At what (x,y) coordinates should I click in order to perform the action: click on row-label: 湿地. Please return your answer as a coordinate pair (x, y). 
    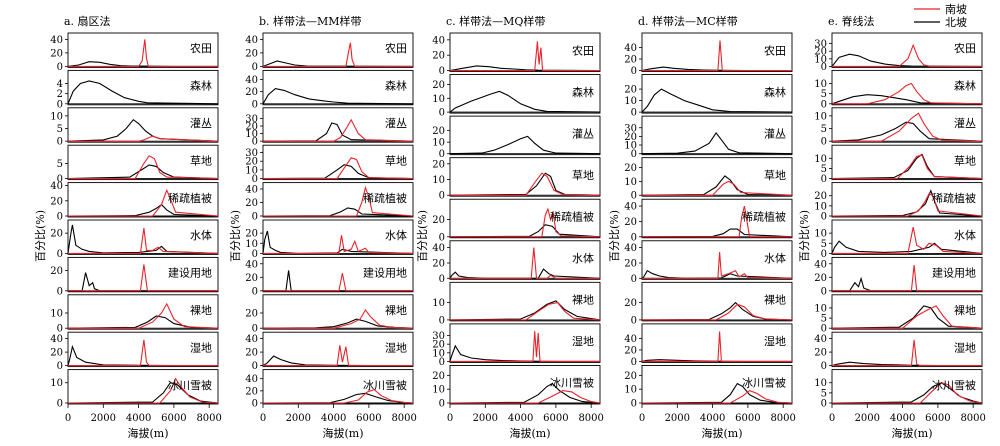
    Looking at the image, I should click on (396, 347).